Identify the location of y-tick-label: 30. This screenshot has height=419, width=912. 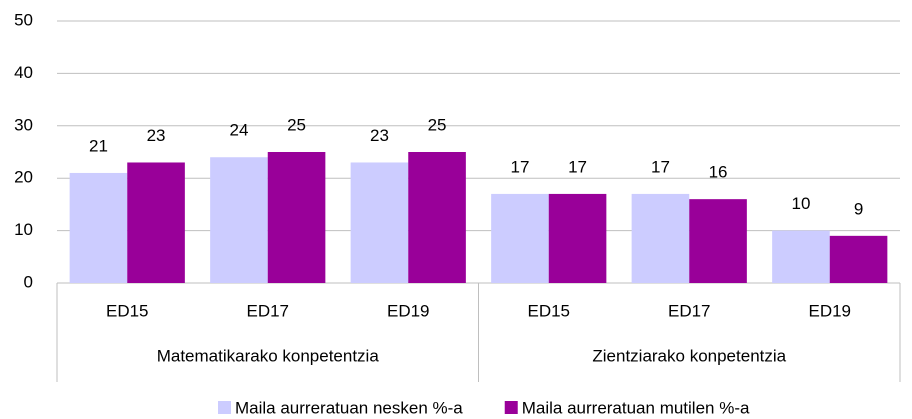
(23, 124).